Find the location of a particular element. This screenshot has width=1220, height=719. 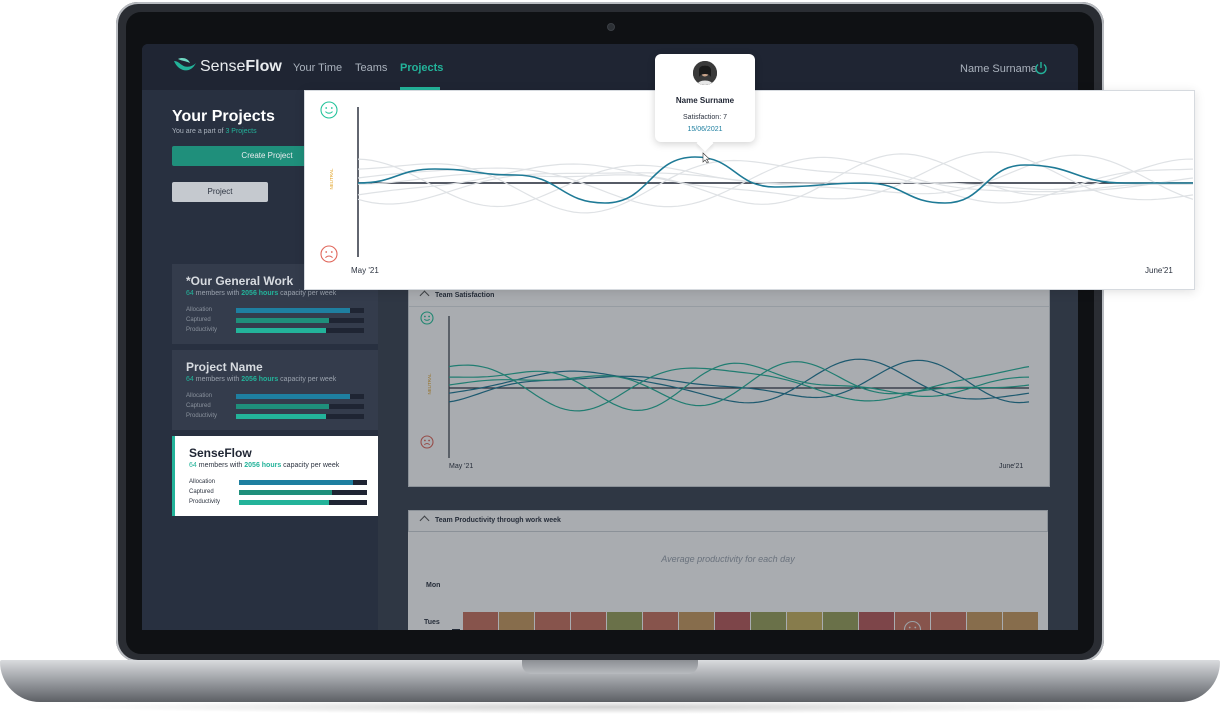

productivity-header: Team Productivity through work week is located at coordinates (728, 521).